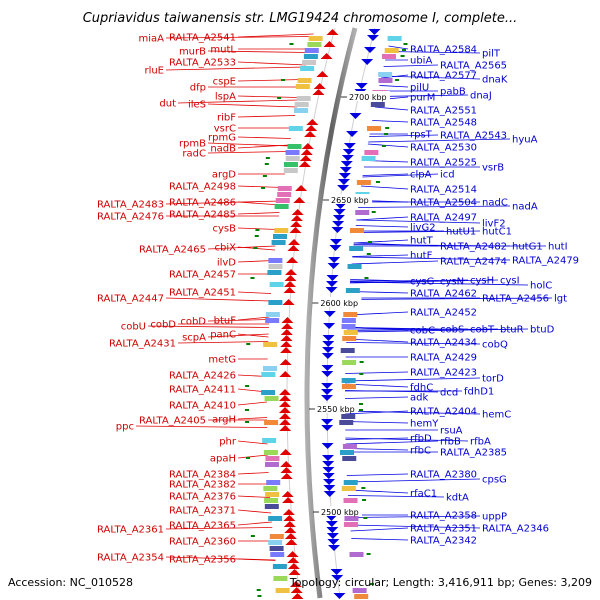  I want to click on gene-label-right: icd, so click(447, 175).